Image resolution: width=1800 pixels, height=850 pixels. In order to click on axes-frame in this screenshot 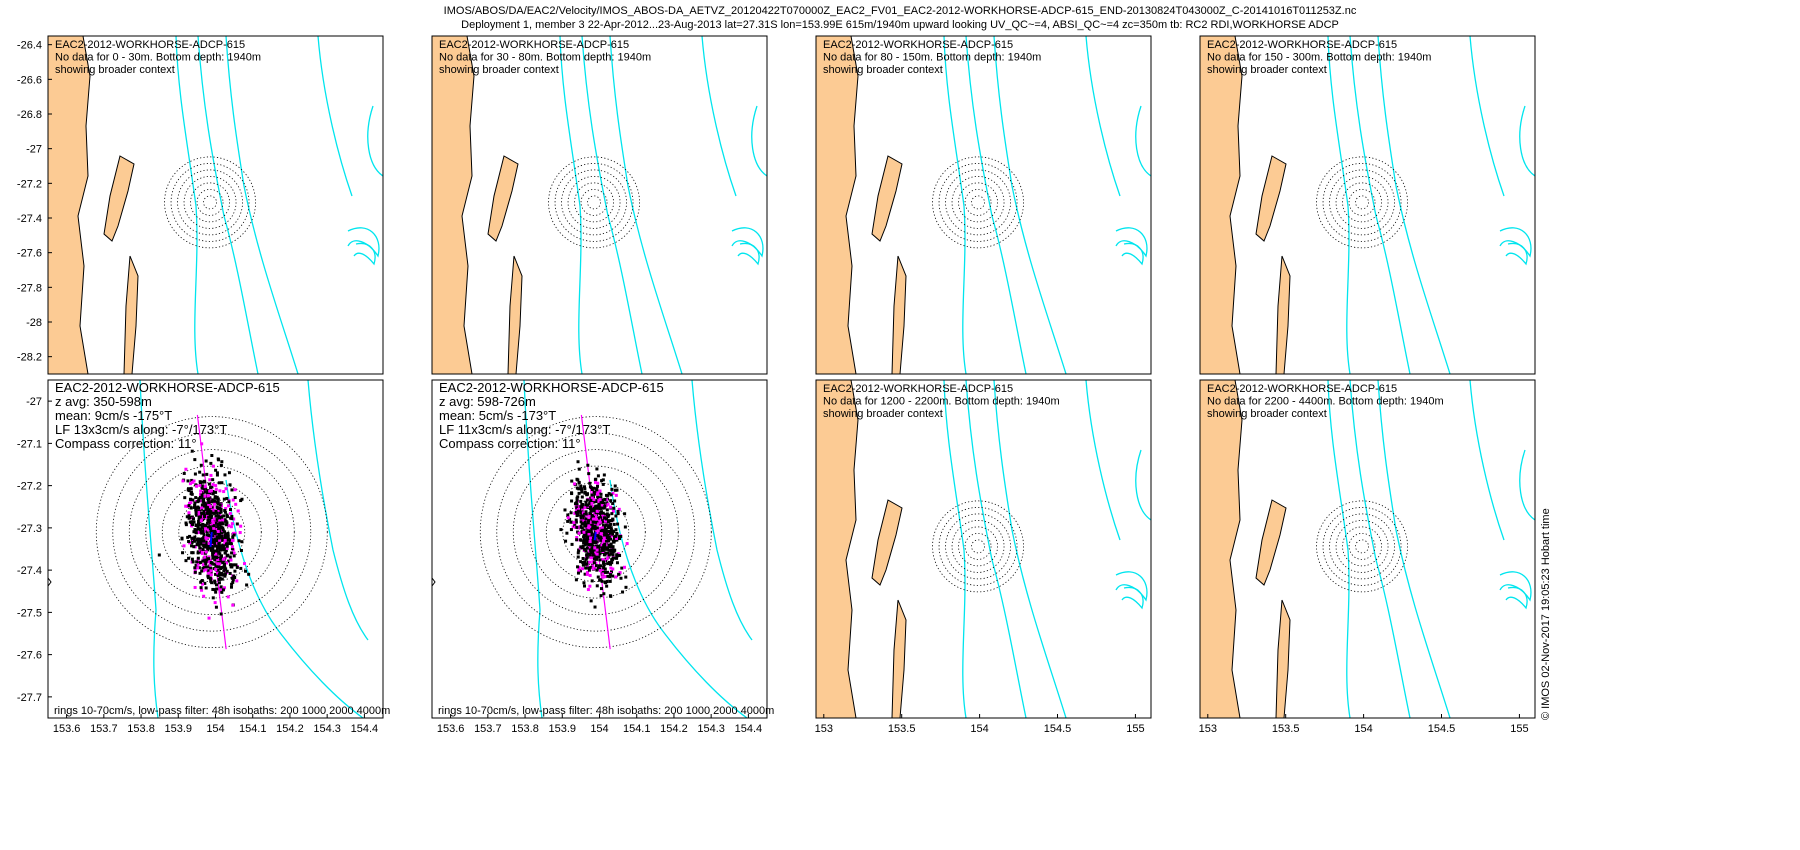, I will do `click(215, 205)`.